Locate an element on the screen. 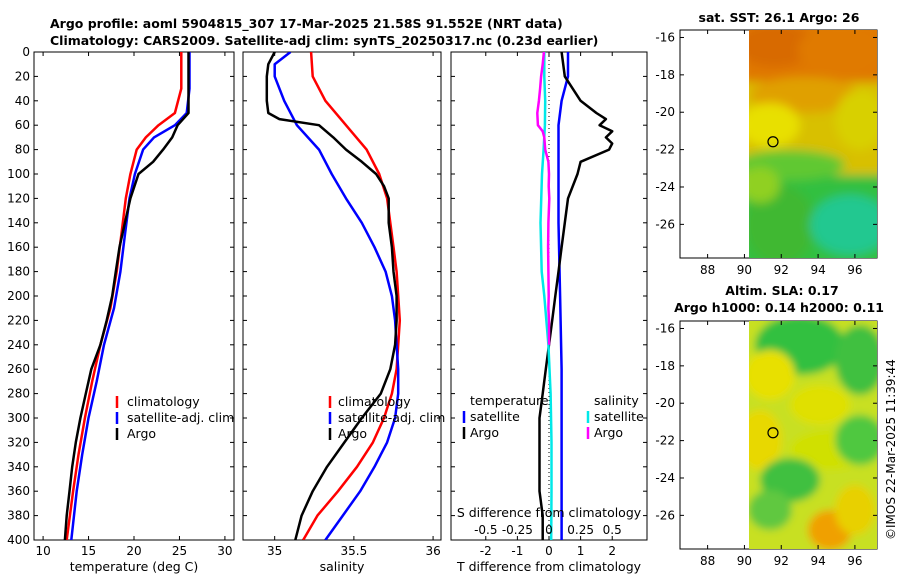 This screenshot has height=580, width=900. x-tick-label: 25 is located at coordinates (179, 551).